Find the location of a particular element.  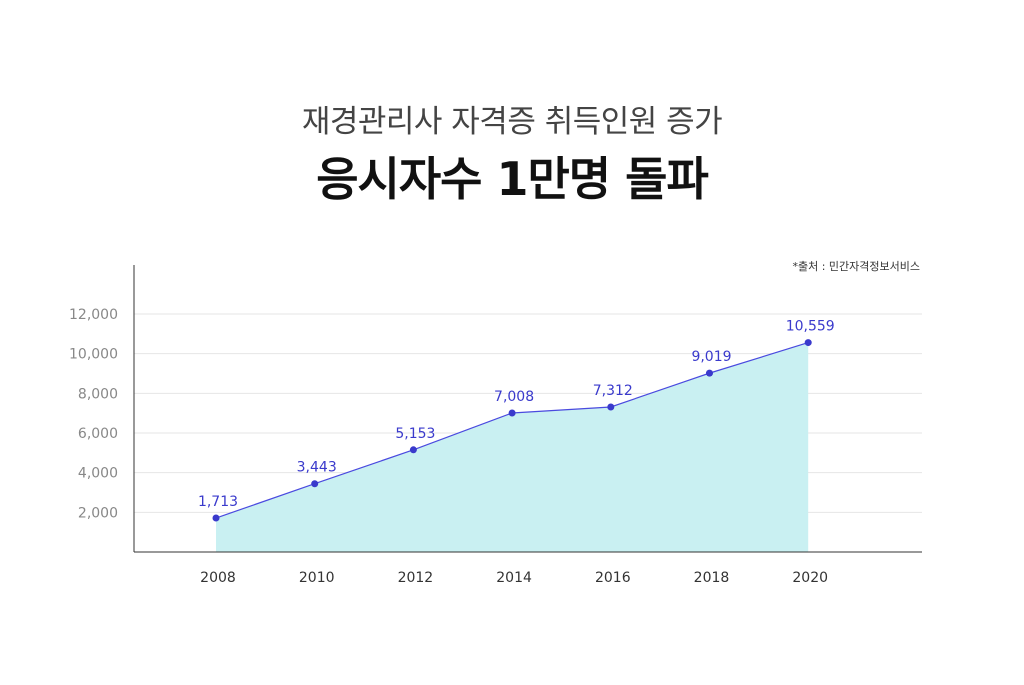

data-label: 7,008 is located at coordinates (514, 397).